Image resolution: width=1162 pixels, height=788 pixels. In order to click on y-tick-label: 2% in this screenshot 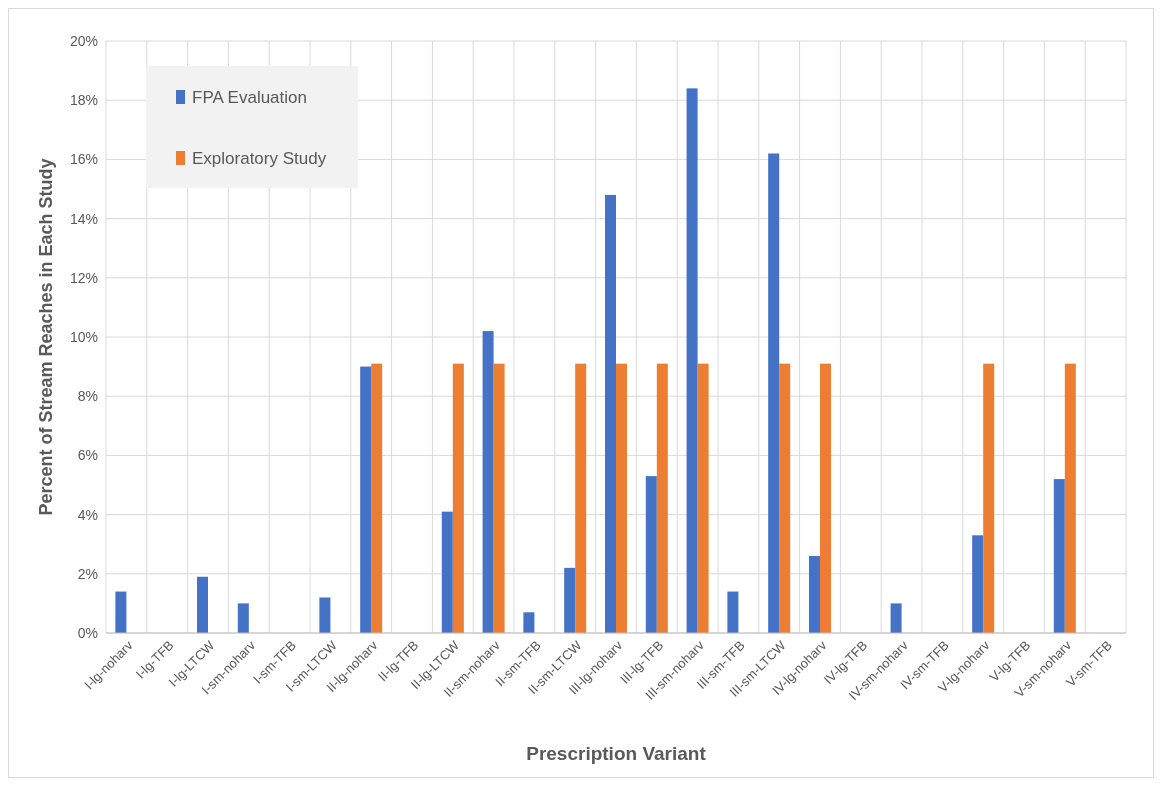, I will do `click(87, 573)`.